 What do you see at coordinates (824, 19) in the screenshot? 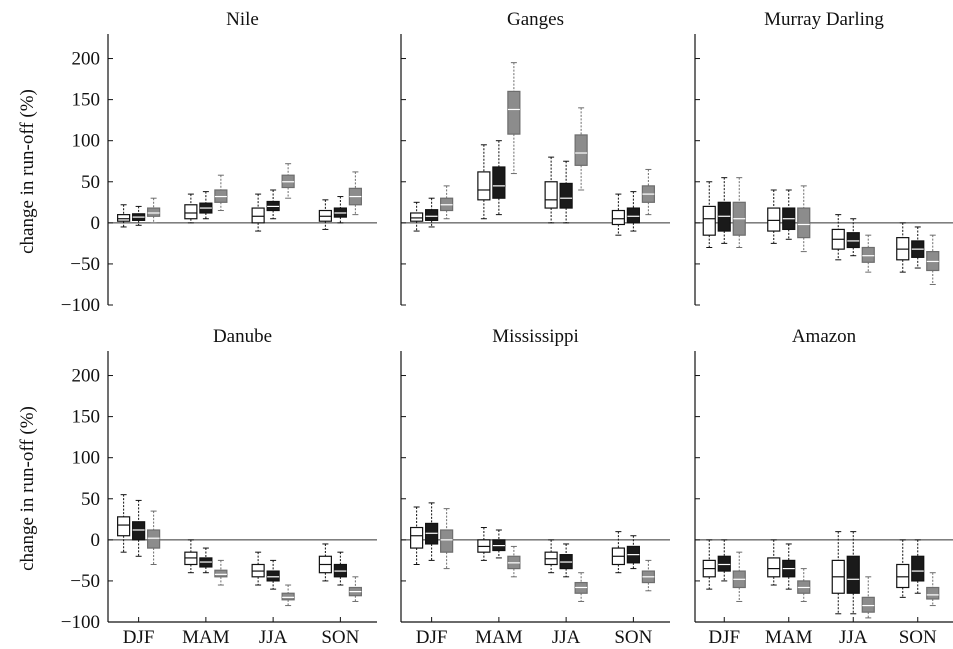
I see `panel-title: Murray Darling` at bounding box center [824, 19].